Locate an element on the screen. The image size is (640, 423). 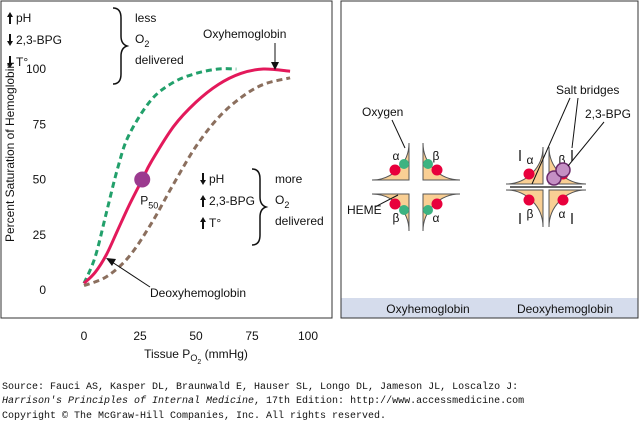
x-label-tail: (mmHg) is located at coordinates (224, 354).